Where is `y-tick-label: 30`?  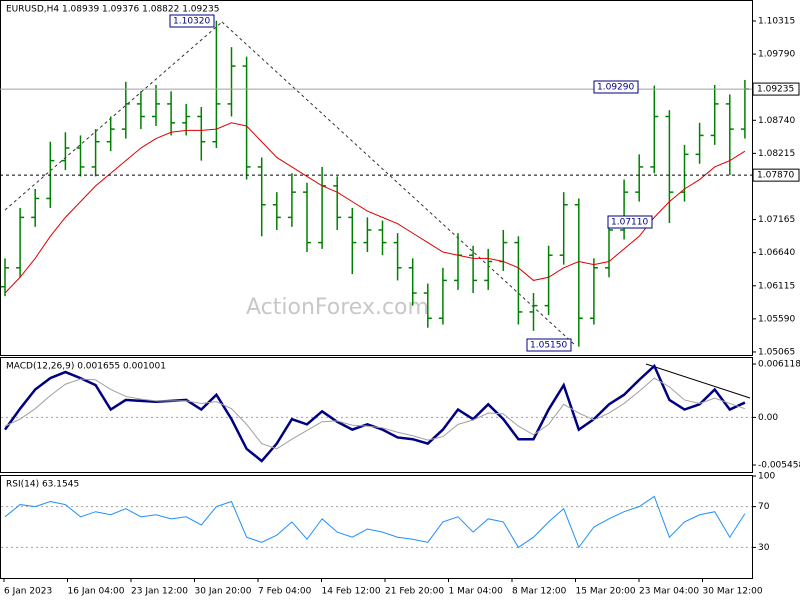
y-tick-label: 30 is located at coordinates (764, 548).